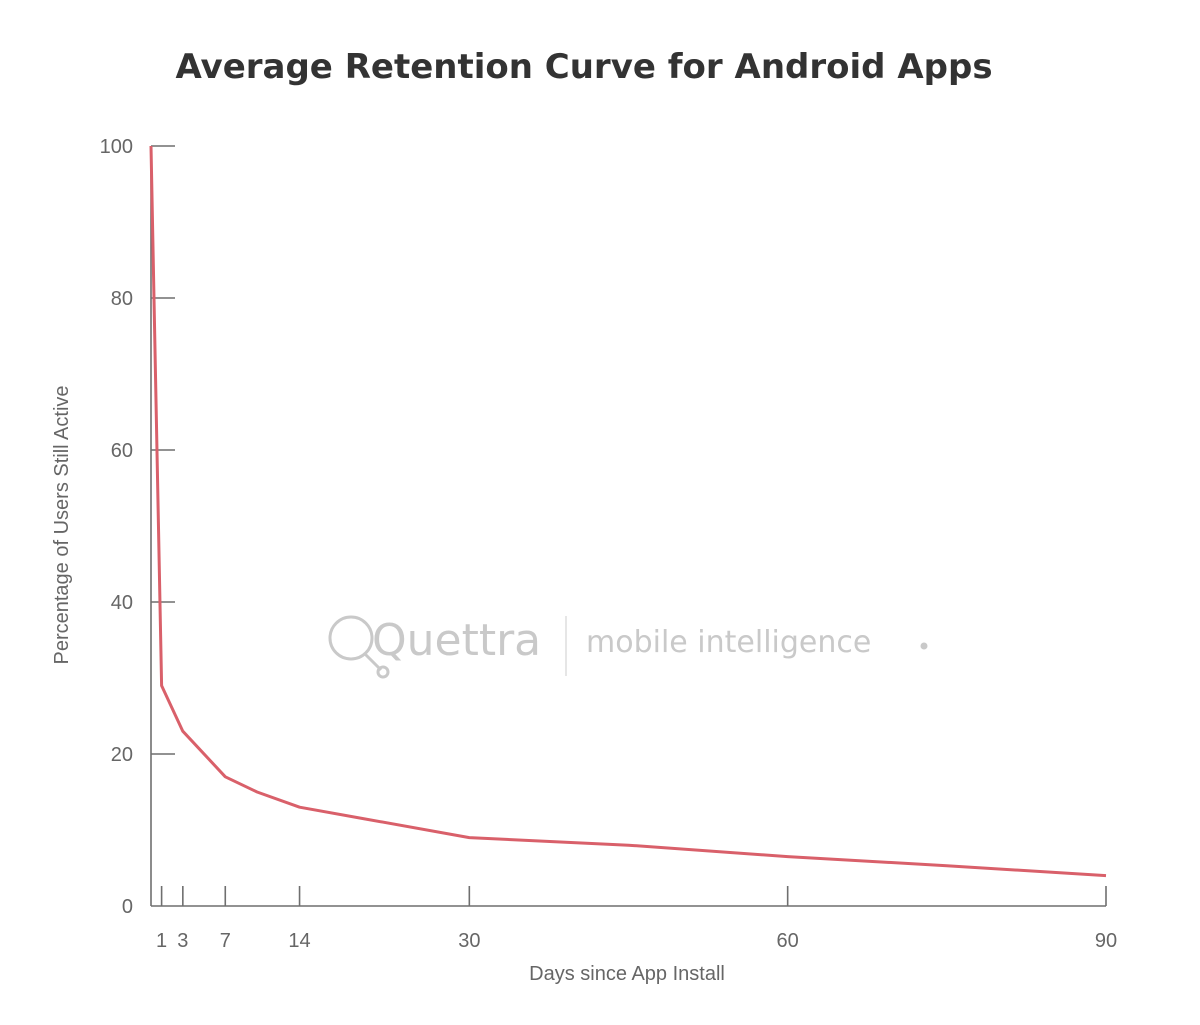  I want to click on watermark-dot, so click(924, 646).